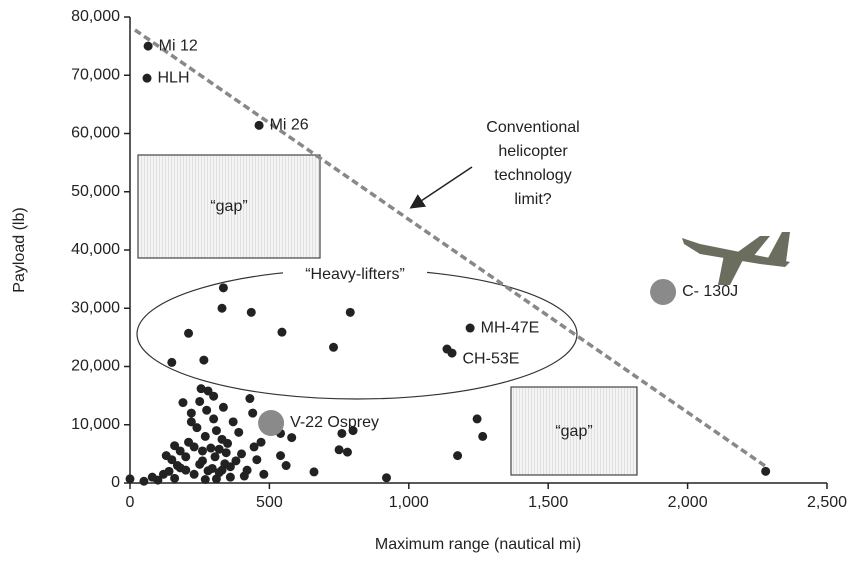 This screenshot has height=561, width=867. What do you see at coordinates (478, 544) in the screenshot?
I see `x-axis-title: Maximum range (nautical mi)` at bounding box center [478, 544].